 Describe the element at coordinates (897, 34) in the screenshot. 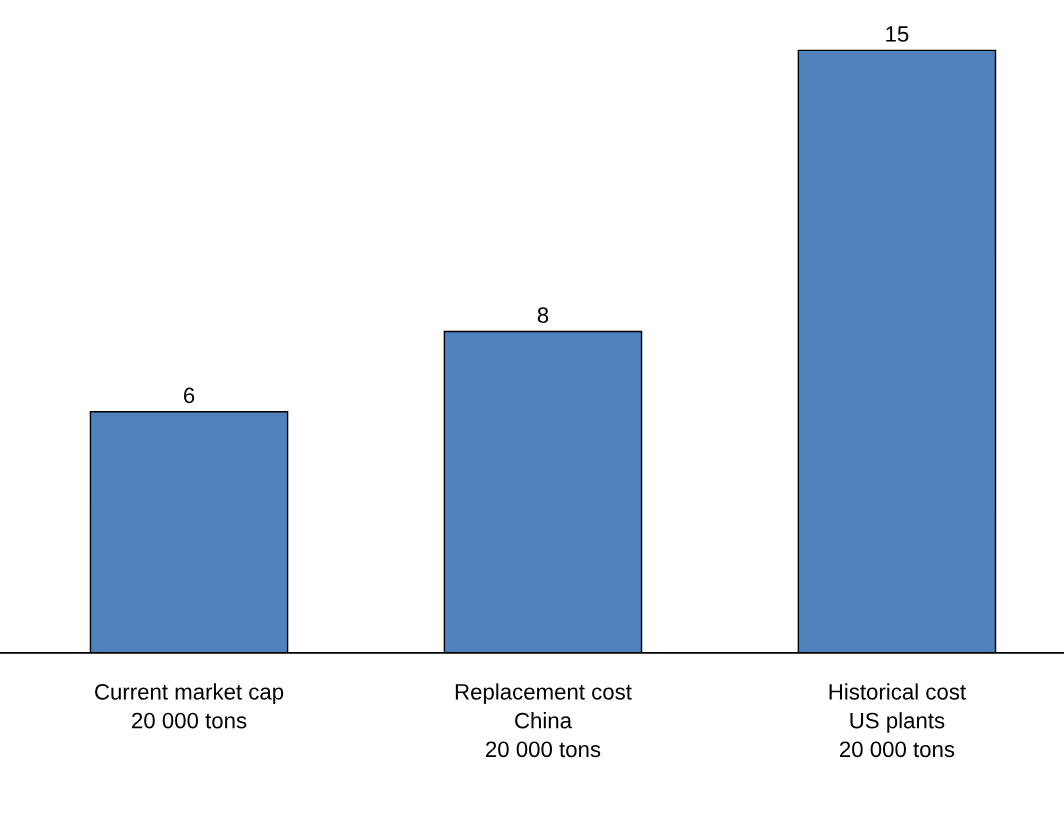

I see `data-label: 15` at that location.